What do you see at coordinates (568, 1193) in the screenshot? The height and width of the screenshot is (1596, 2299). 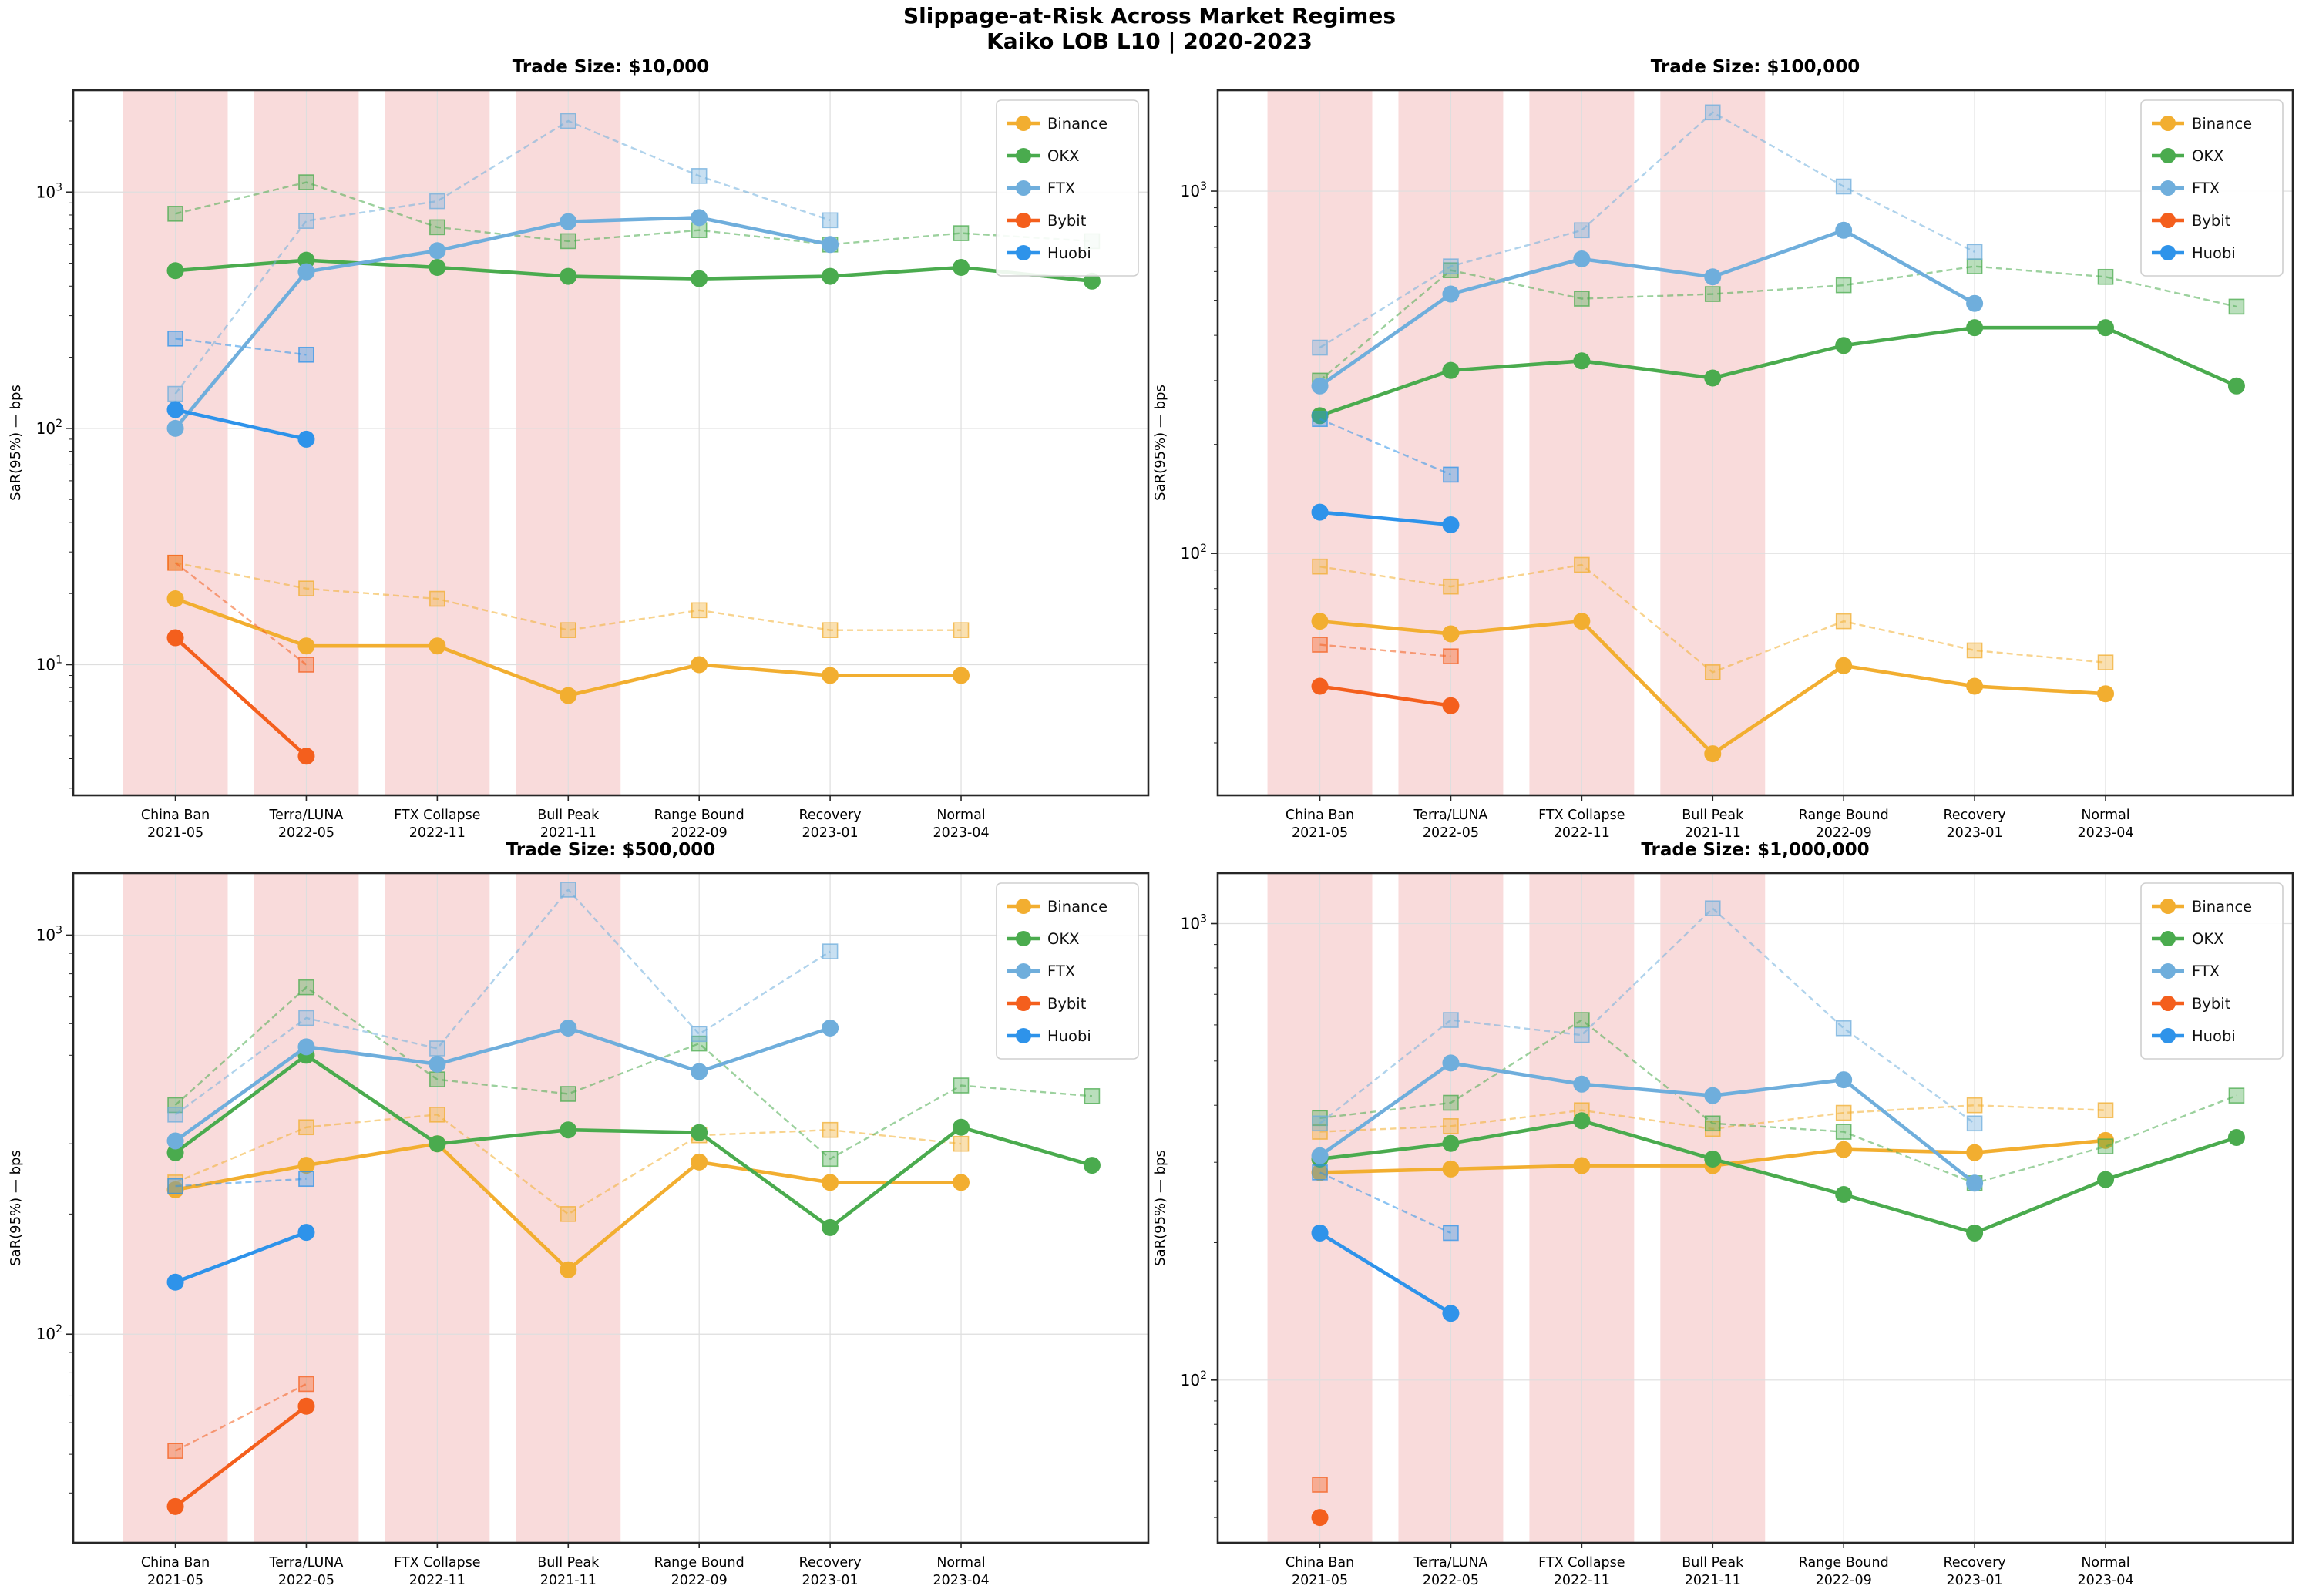 I see `series-binance` at bounding box center [568, 1193].